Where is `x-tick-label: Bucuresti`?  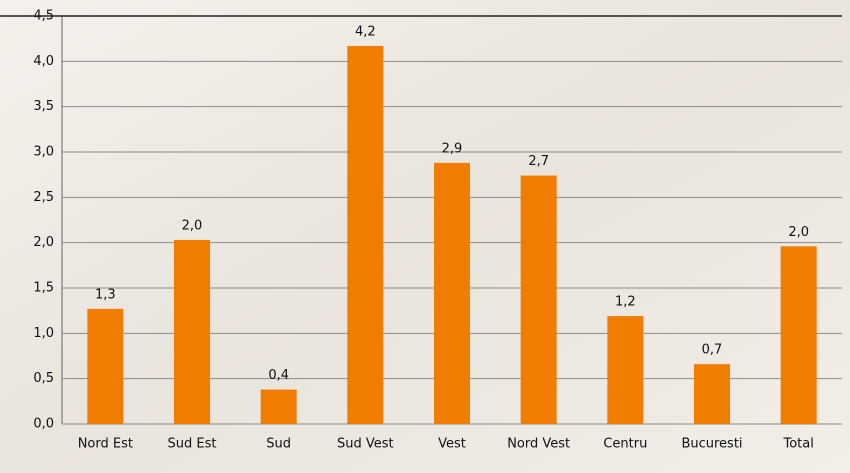
x-tick-label: Bucuresti is located at coordinates (711, 444).